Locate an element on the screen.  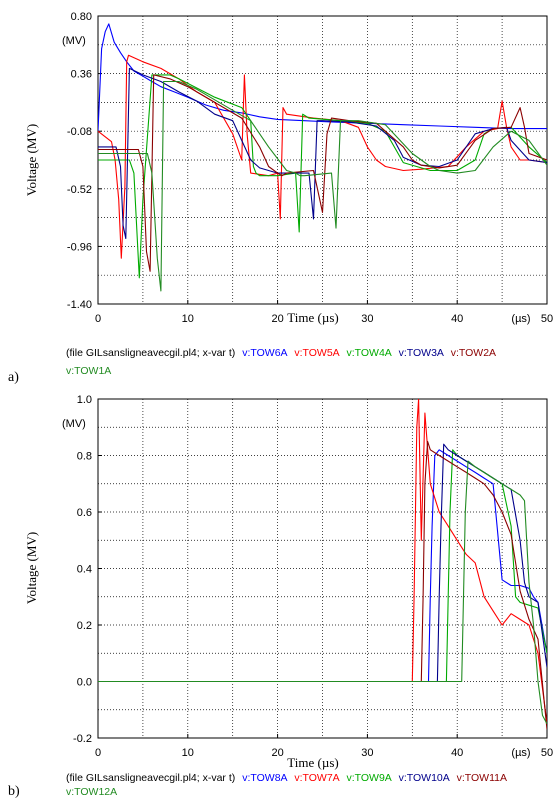
y-tick-label: -1.40 is located at coordinates (79, 305).